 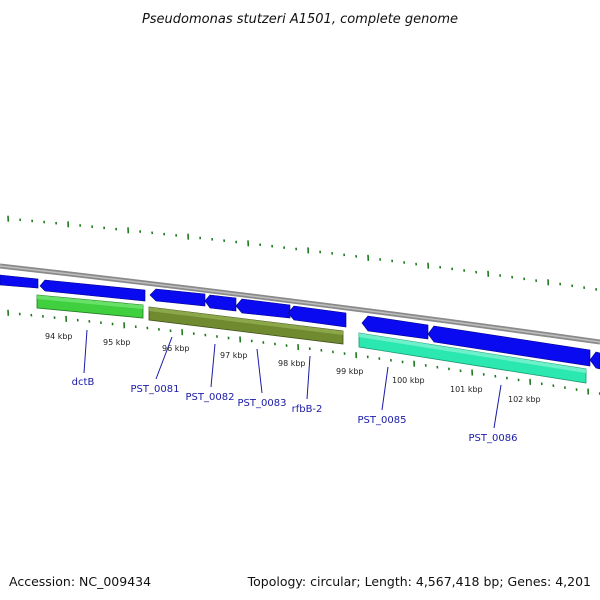 I want to click on kbp-label: 102 kbp, so click(x=524, y=399).